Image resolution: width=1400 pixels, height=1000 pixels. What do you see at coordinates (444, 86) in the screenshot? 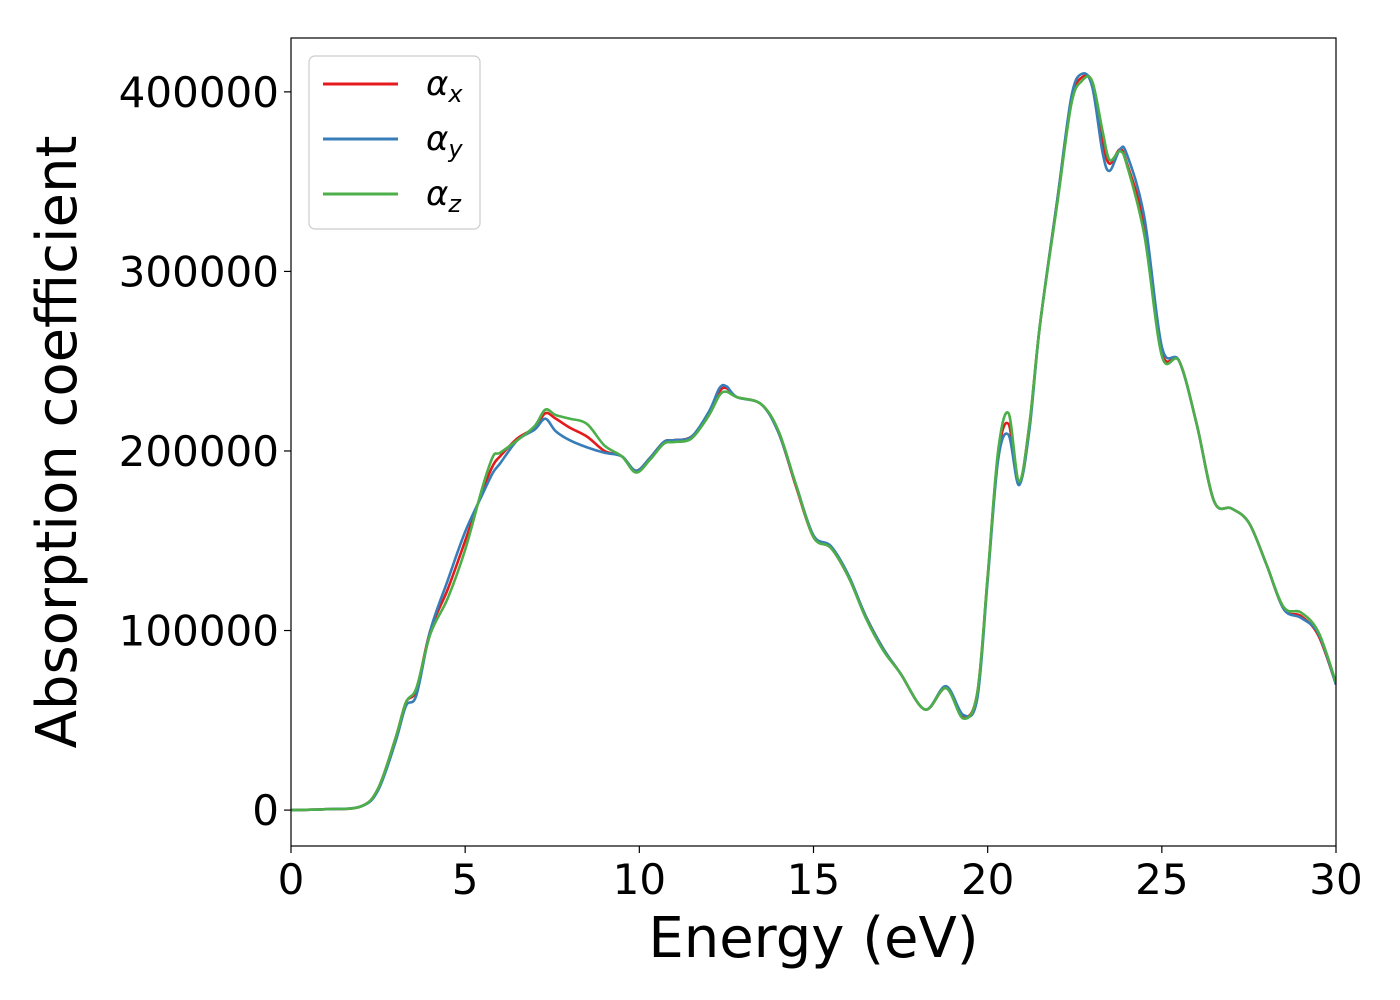
I see `legend-label-x: αx` at bounding box center [444, 86].